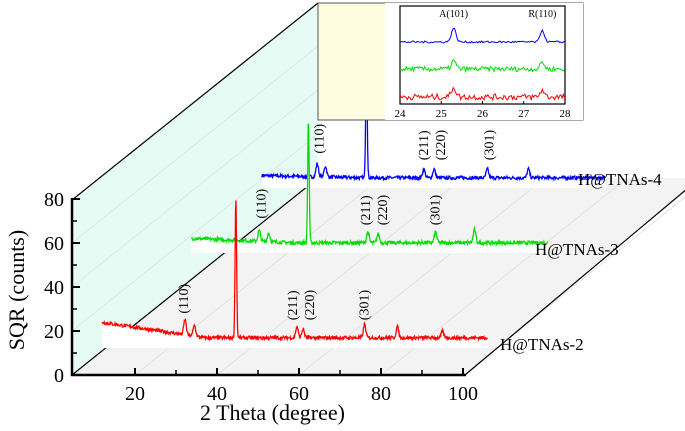  I want to click on inset-x-tick-label: 28, so click(566, 114).